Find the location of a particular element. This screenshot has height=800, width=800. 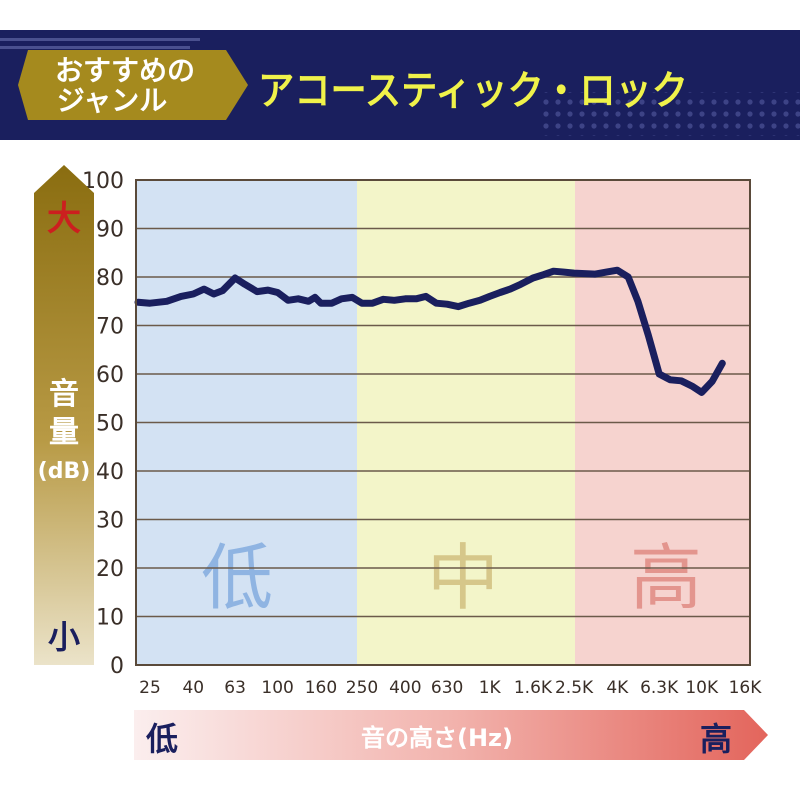

y-tick-label: 60 is located at coordinates (110, 375).